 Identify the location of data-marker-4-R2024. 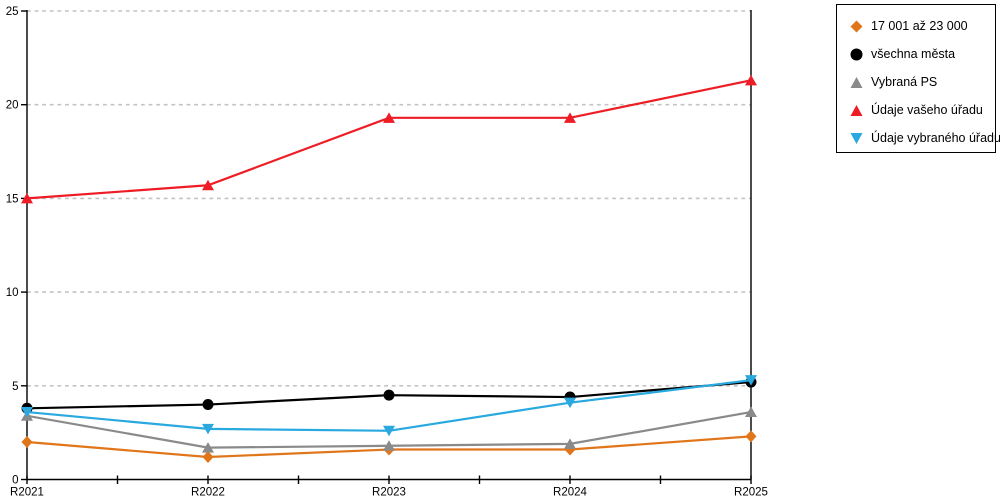
(570, 403).